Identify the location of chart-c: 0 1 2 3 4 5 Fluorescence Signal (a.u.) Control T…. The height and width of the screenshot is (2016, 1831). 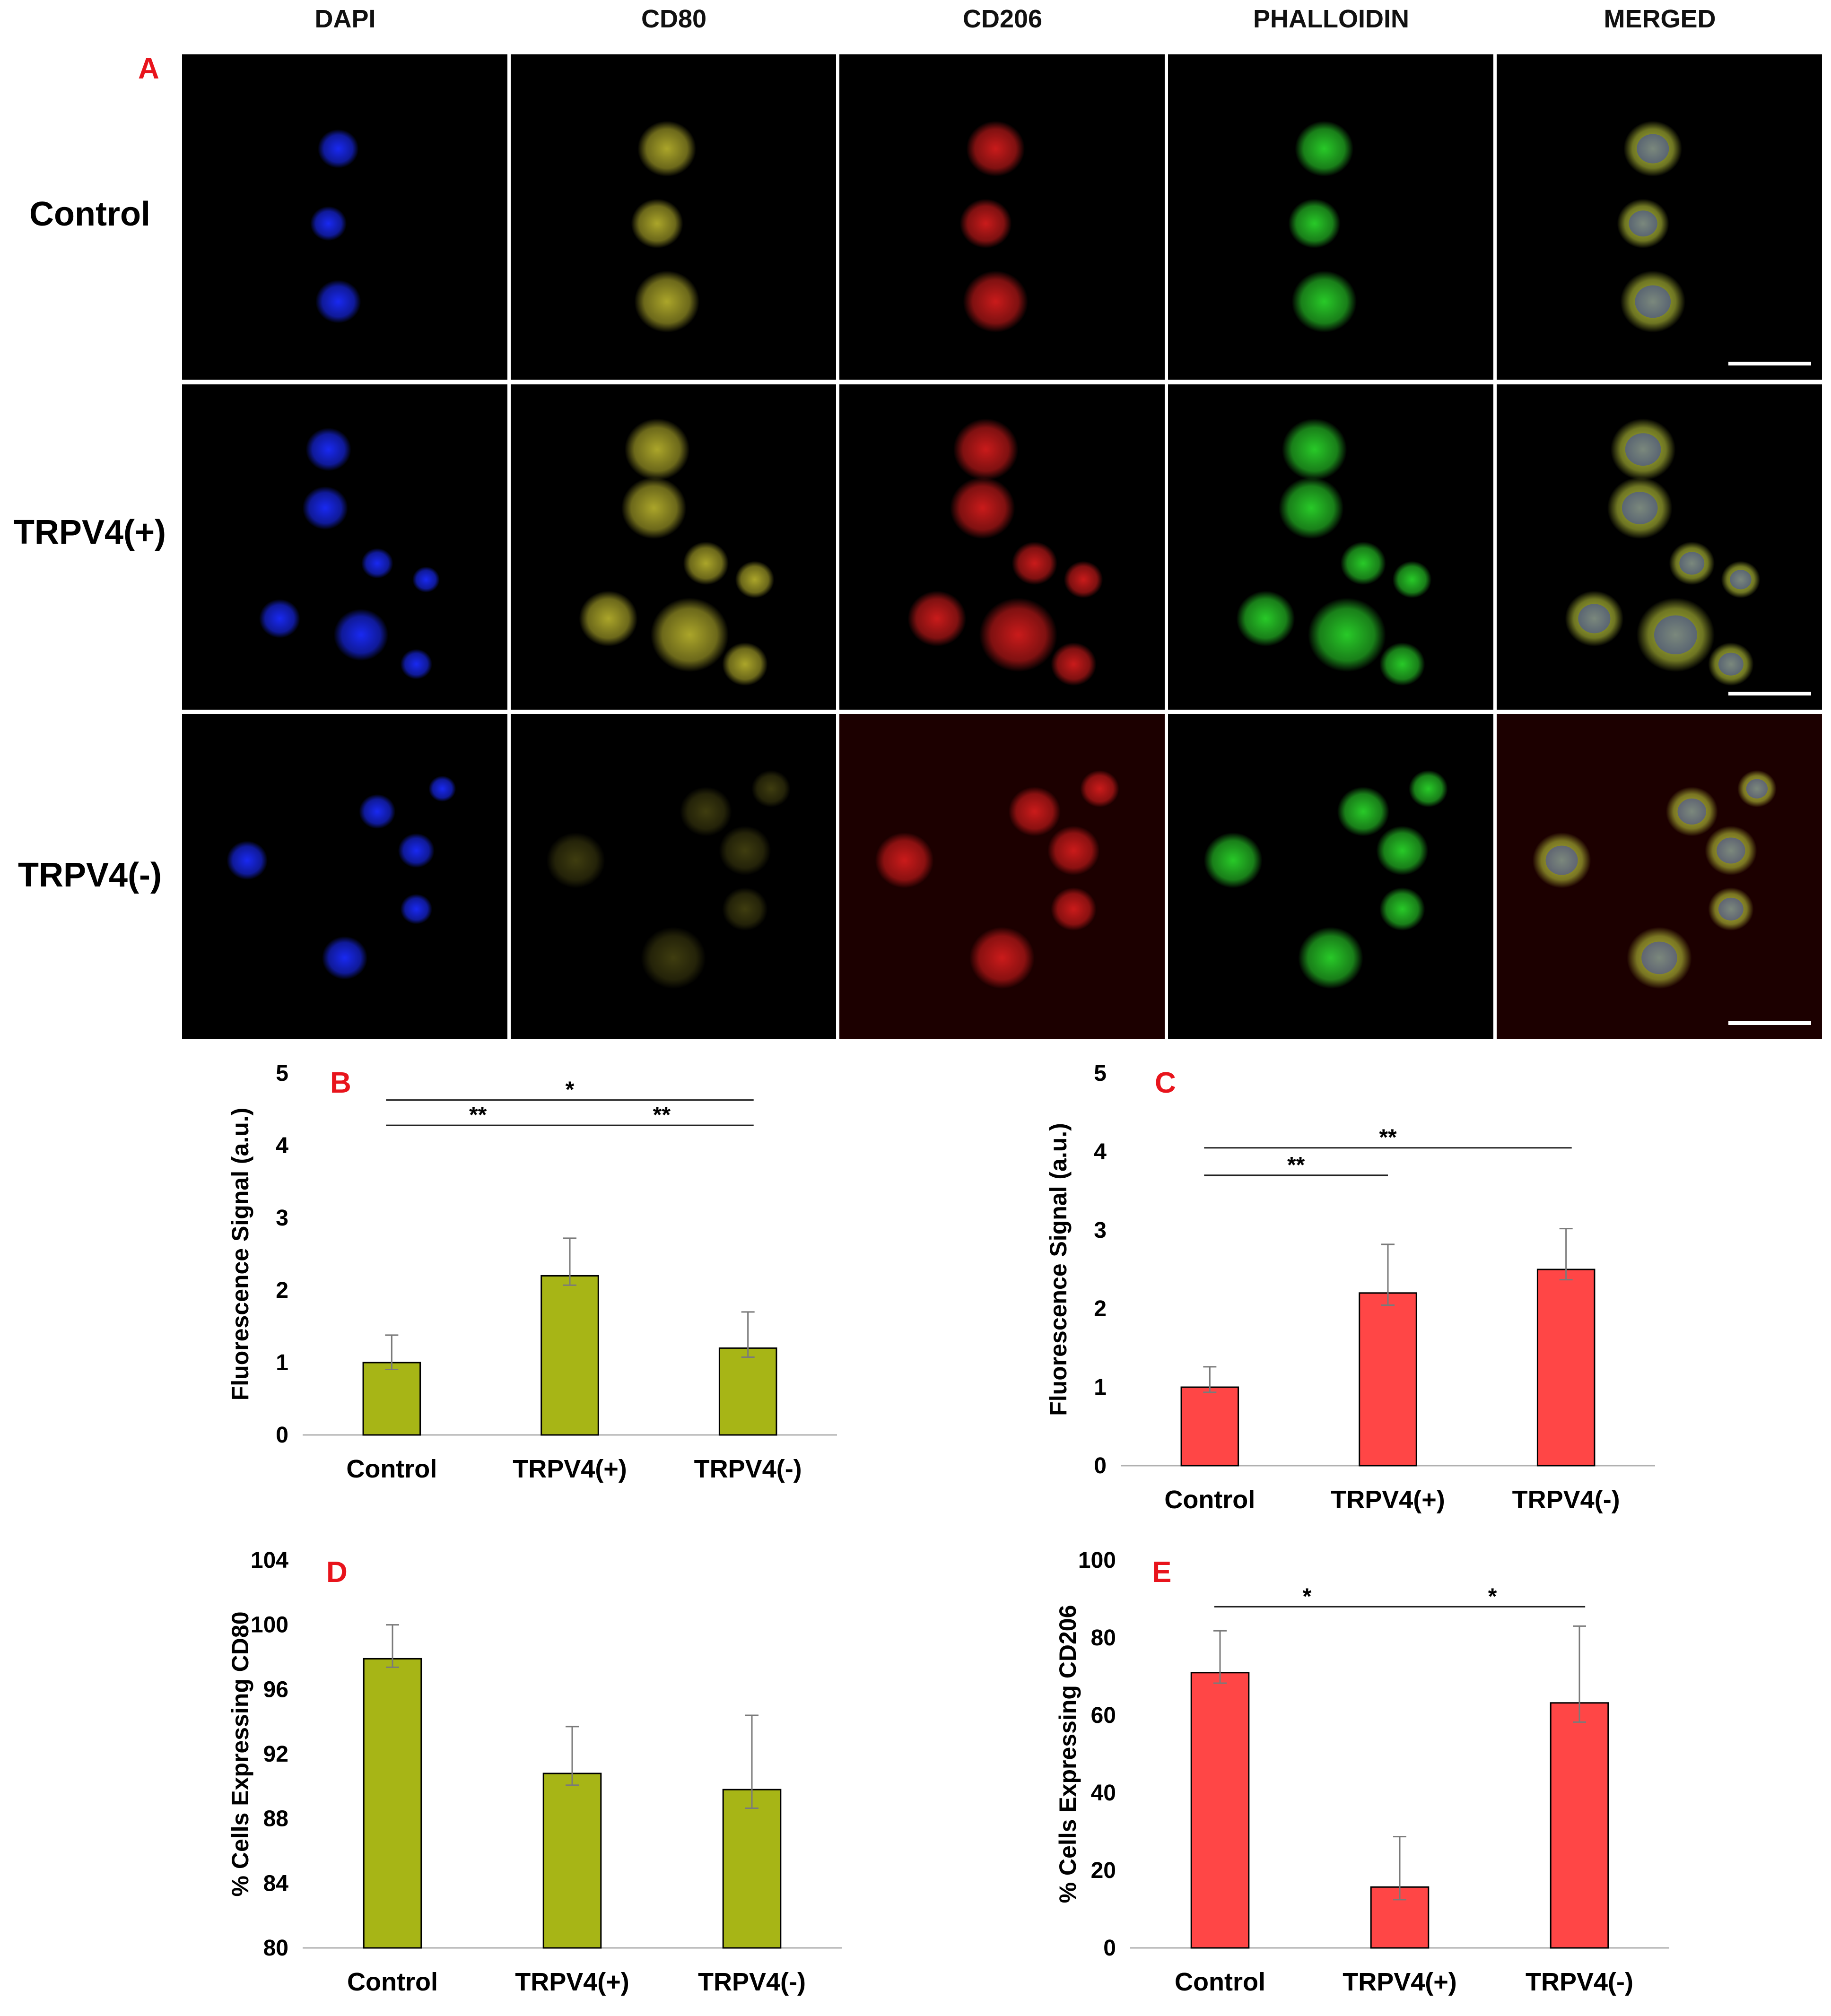
(1390, 1284).